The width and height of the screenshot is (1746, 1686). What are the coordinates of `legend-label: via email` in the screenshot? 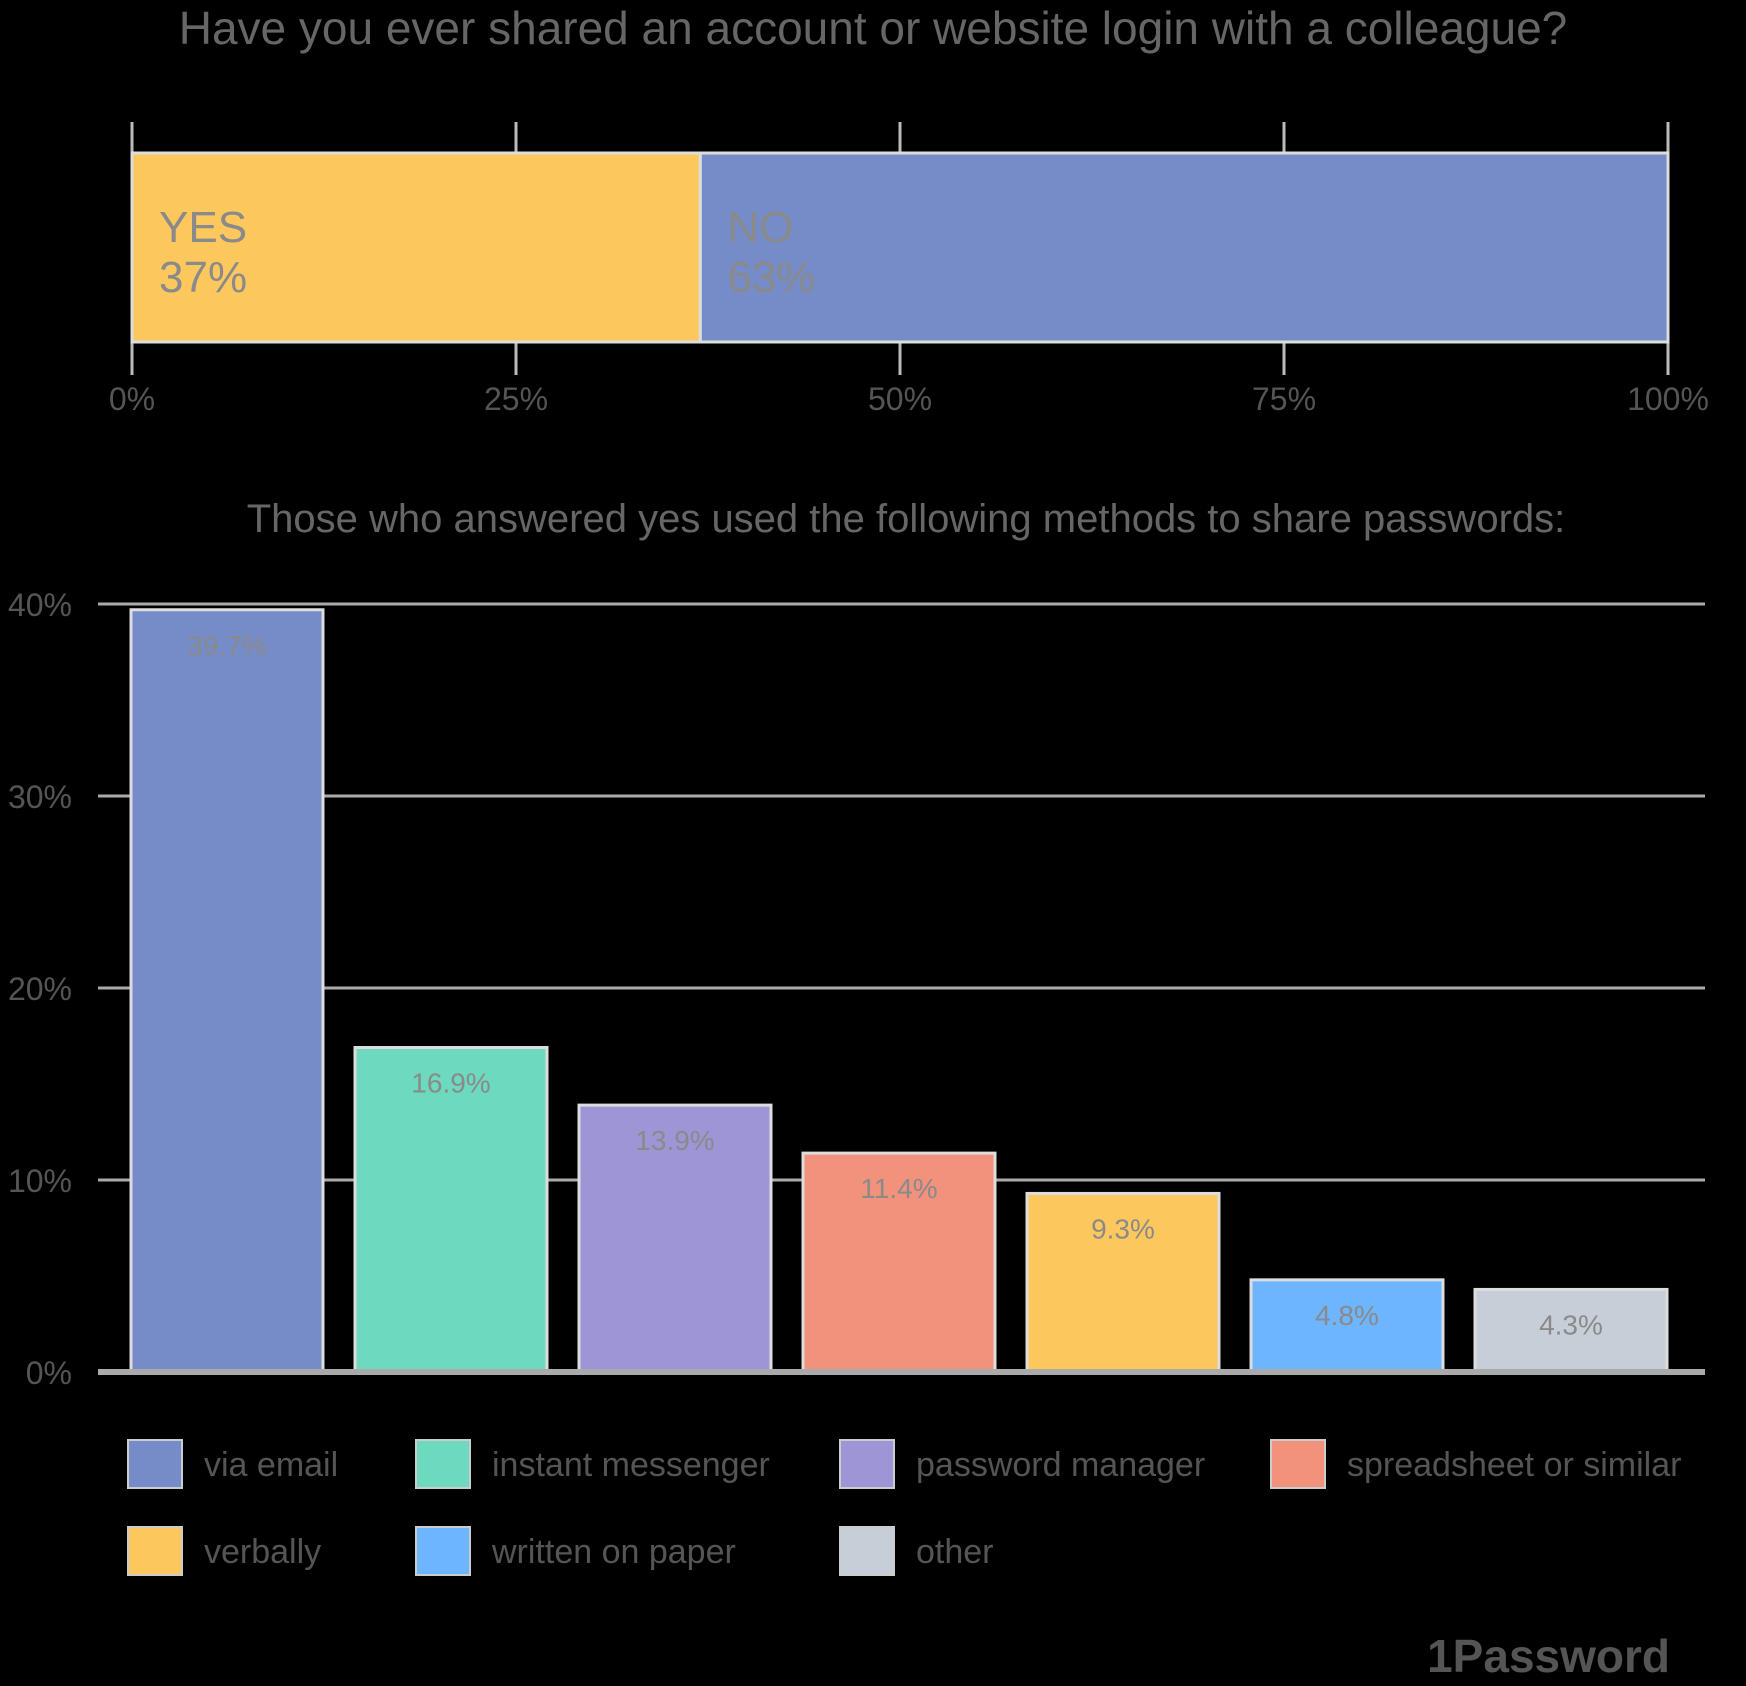 It's located at (271, 1465).